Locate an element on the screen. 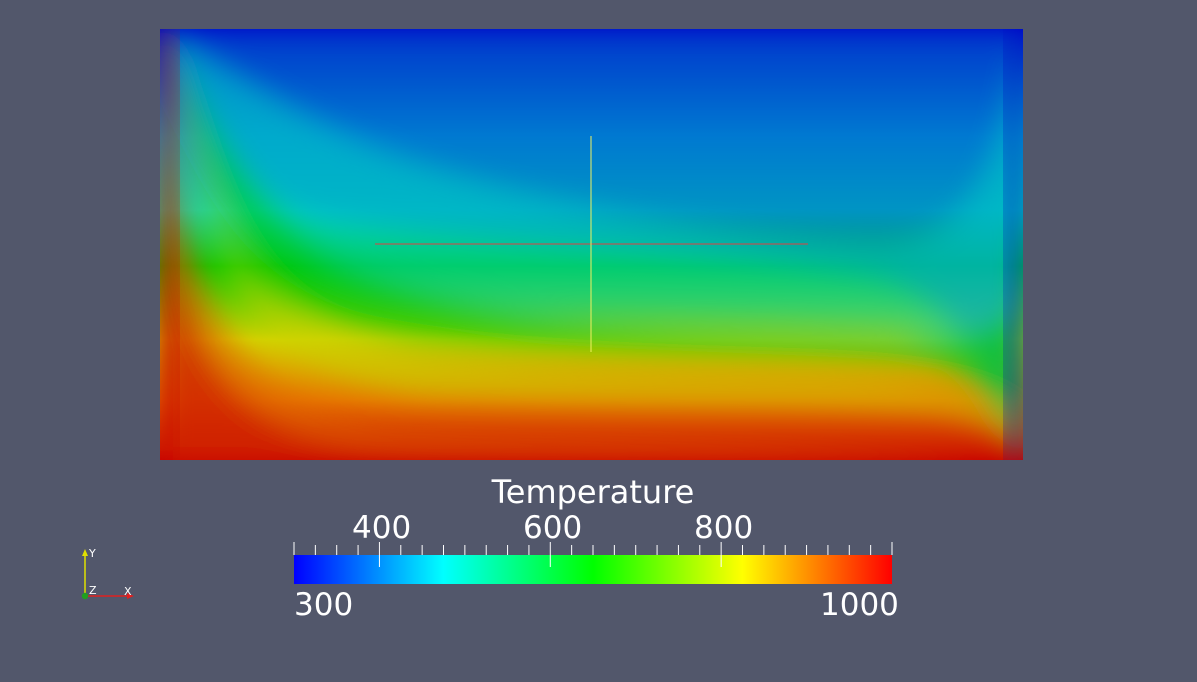 This screenshot has height=682, width=1197. colorbar-gradient is located at coordinates (593, 569).